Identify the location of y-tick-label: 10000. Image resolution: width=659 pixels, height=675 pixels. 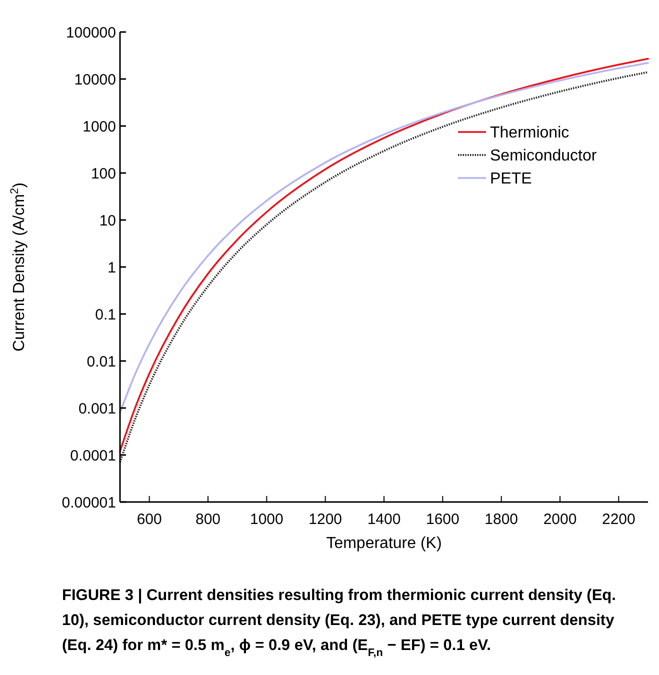
(95, 79).